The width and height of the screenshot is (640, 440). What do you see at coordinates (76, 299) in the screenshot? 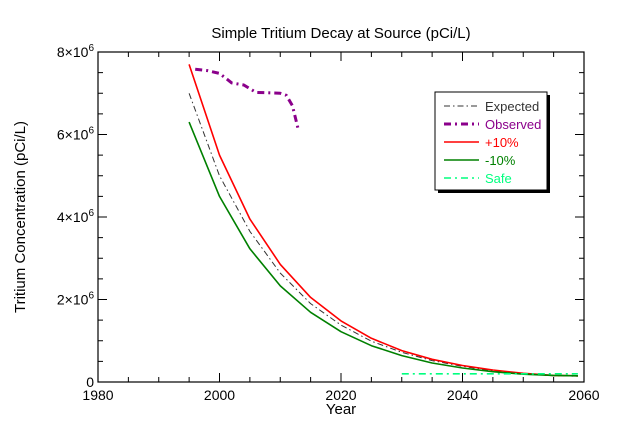
I see `y-tick-label: 2×10⁶` at bounding box center [76, 299].